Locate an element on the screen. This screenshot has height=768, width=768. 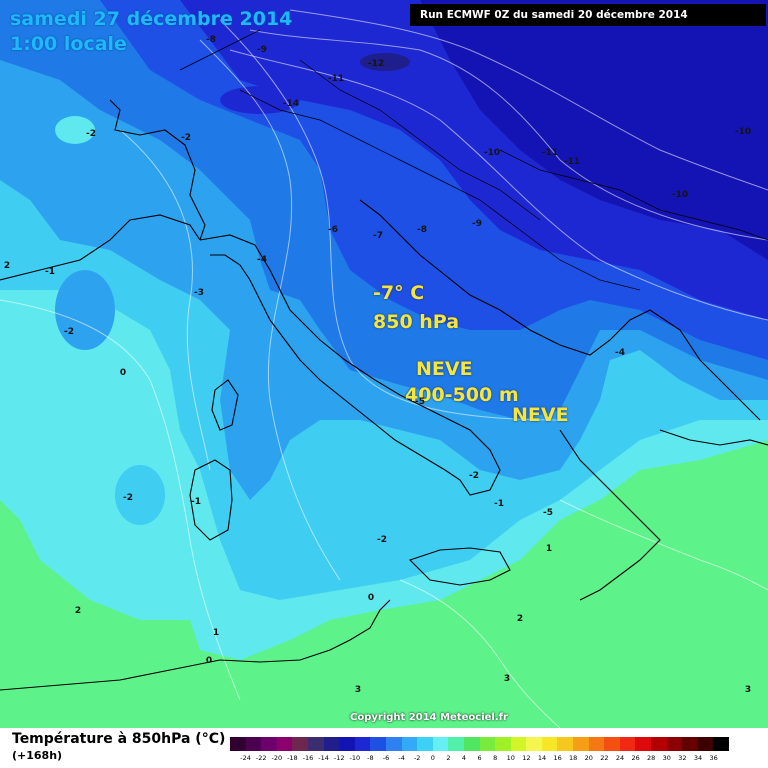
legend-tick-label: 20 is located at coordinates (588, 758).